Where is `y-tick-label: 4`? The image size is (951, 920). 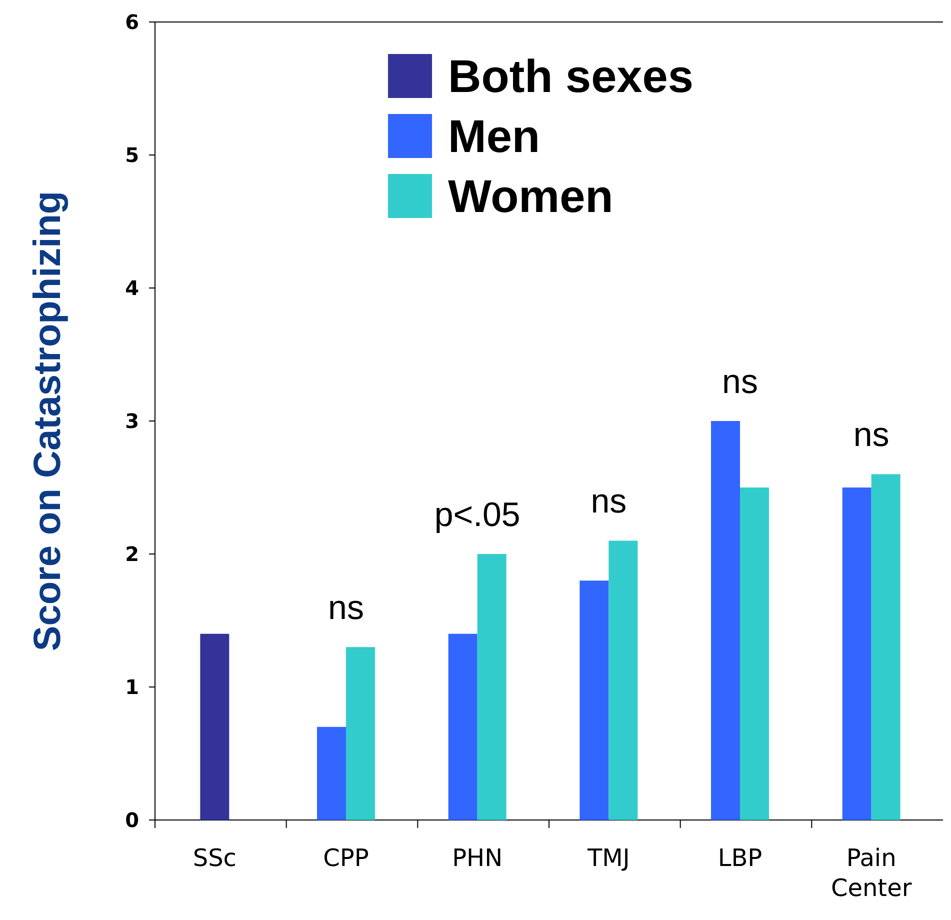
y-tick-label: 4 is located at coordinates (132, 288).